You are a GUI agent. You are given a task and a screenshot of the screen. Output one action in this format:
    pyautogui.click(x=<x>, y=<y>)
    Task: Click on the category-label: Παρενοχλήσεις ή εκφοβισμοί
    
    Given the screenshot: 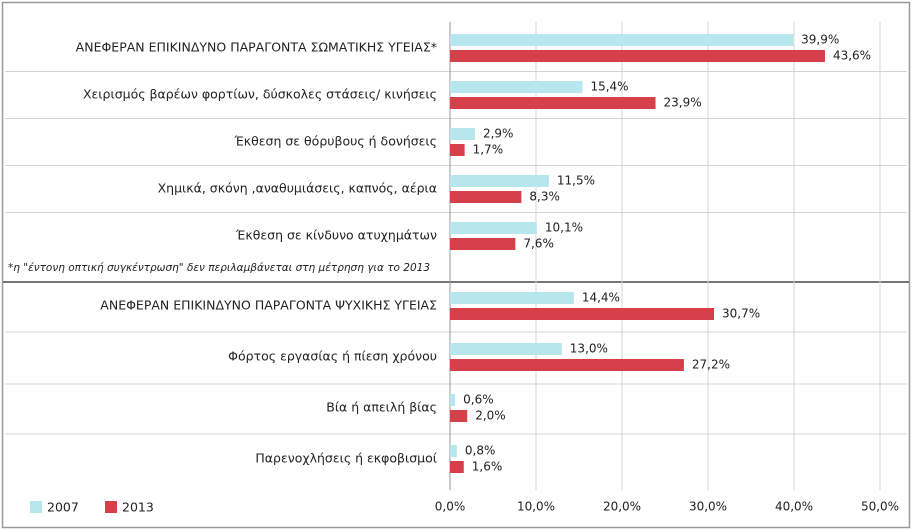 What is the action you would take?
    pyautogui.click(x=346, y=458)
    